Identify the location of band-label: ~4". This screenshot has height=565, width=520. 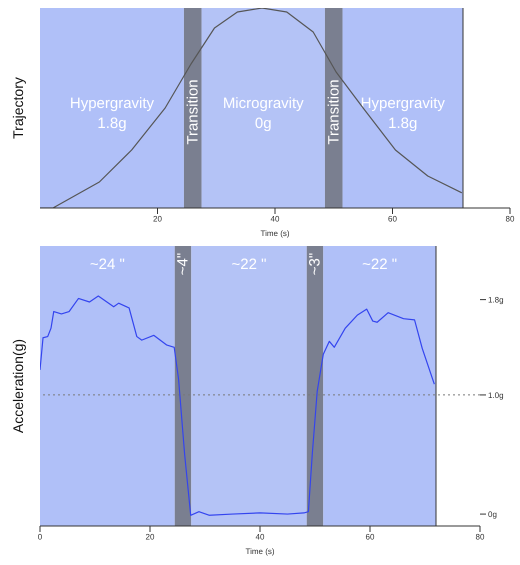
(183, 264).